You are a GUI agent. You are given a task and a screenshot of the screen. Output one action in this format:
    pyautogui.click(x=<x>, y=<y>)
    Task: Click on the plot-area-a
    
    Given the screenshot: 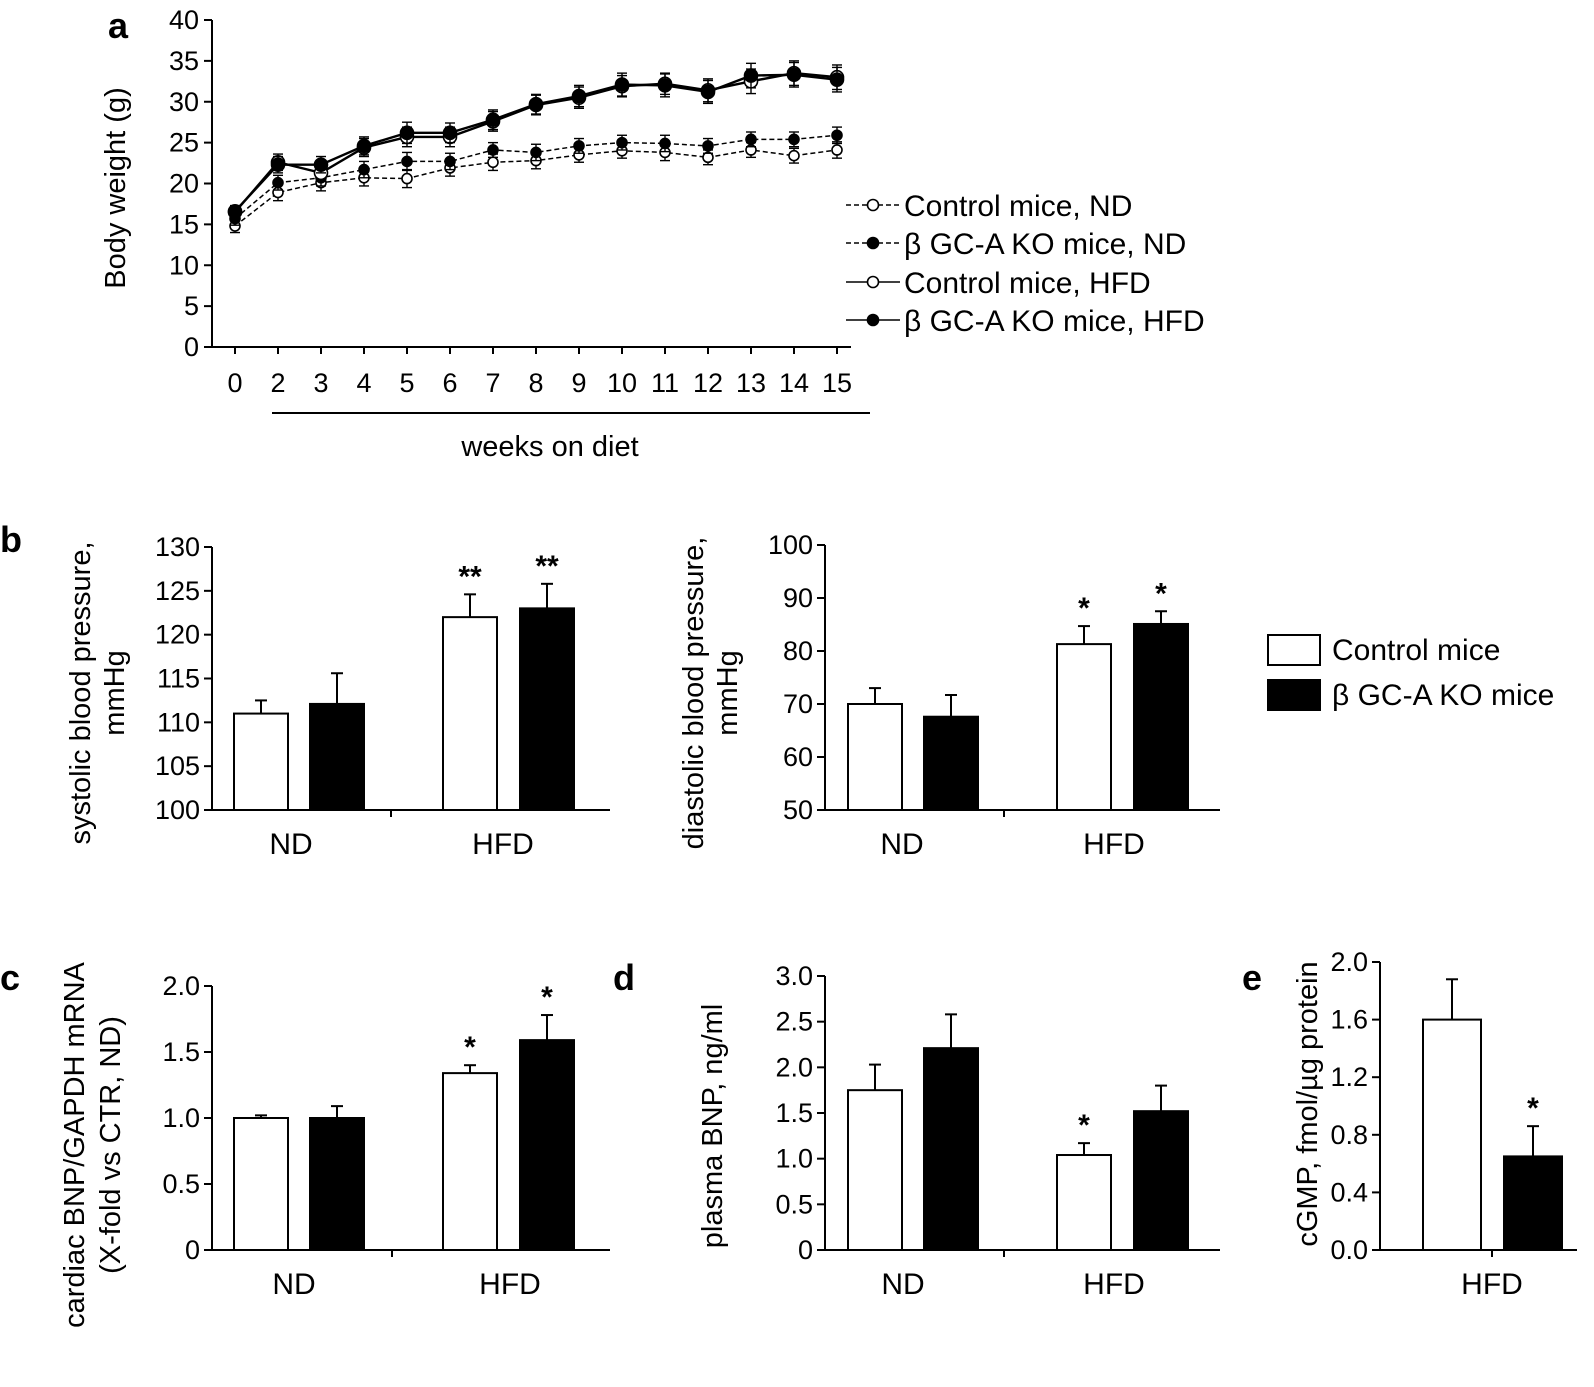 What is the action you would take?
    pyautogui.click(x=536, y=147)
    